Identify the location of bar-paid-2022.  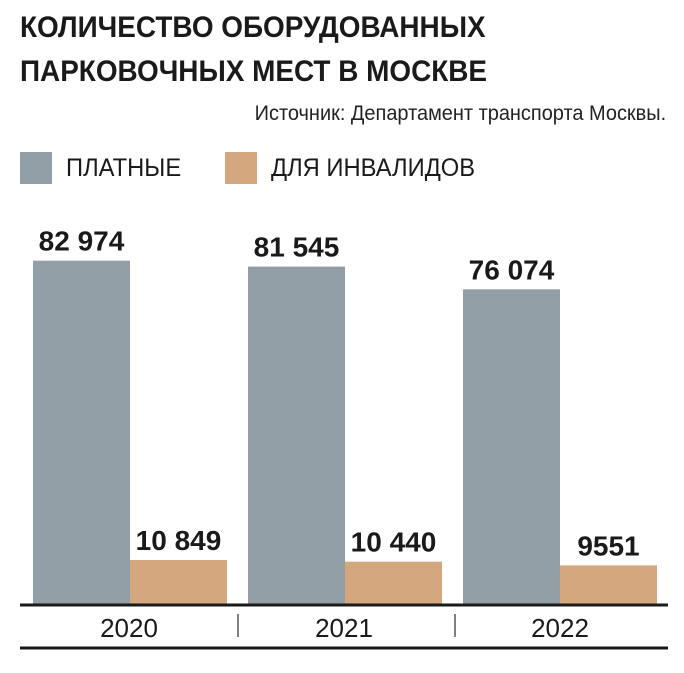
(511, 447).